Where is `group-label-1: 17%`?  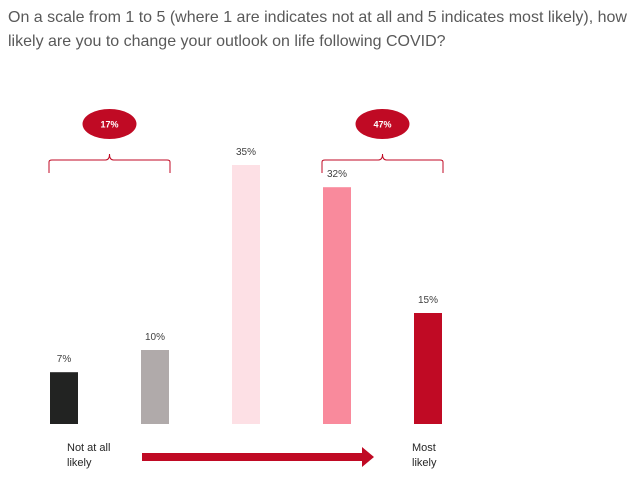 group-label-1: 17% is located at coordinates (109, 125).